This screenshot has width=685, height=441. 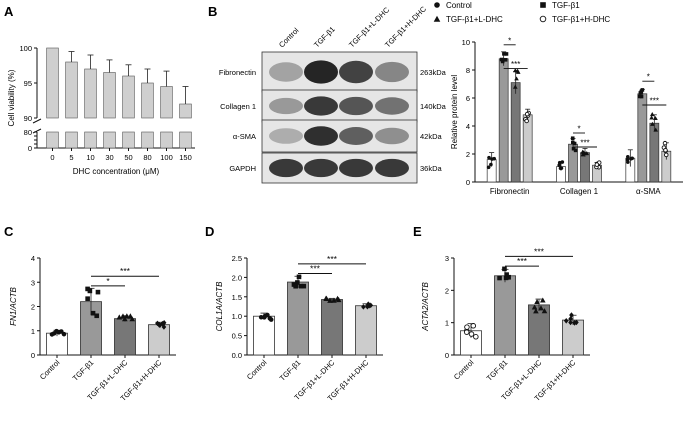 I want to click on panel-letter-b: B, so click(x=212, y=11).